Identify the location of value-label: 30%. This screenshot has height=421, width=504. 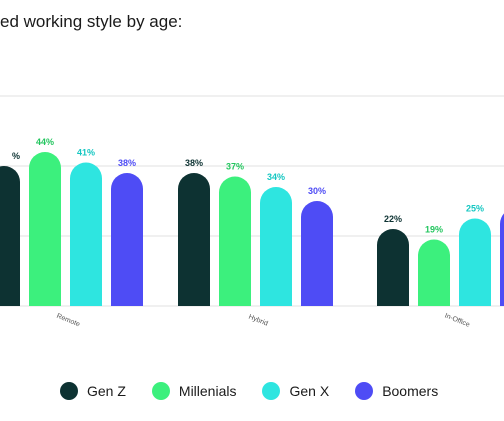
(317, 191).